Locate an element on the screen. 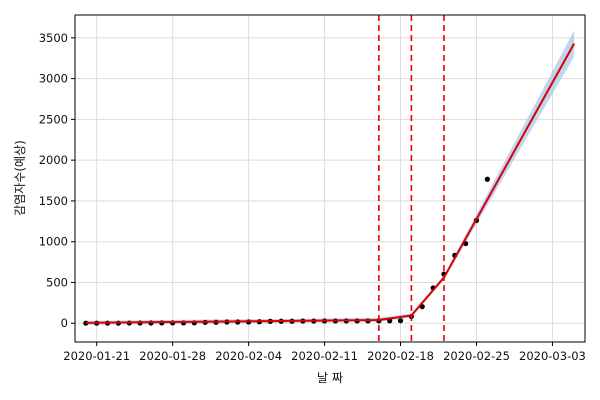 Image resolution: width=600 pixels, height=400 pixels. x-axis-label: 날 짜 is located at coordinates (330, 378).